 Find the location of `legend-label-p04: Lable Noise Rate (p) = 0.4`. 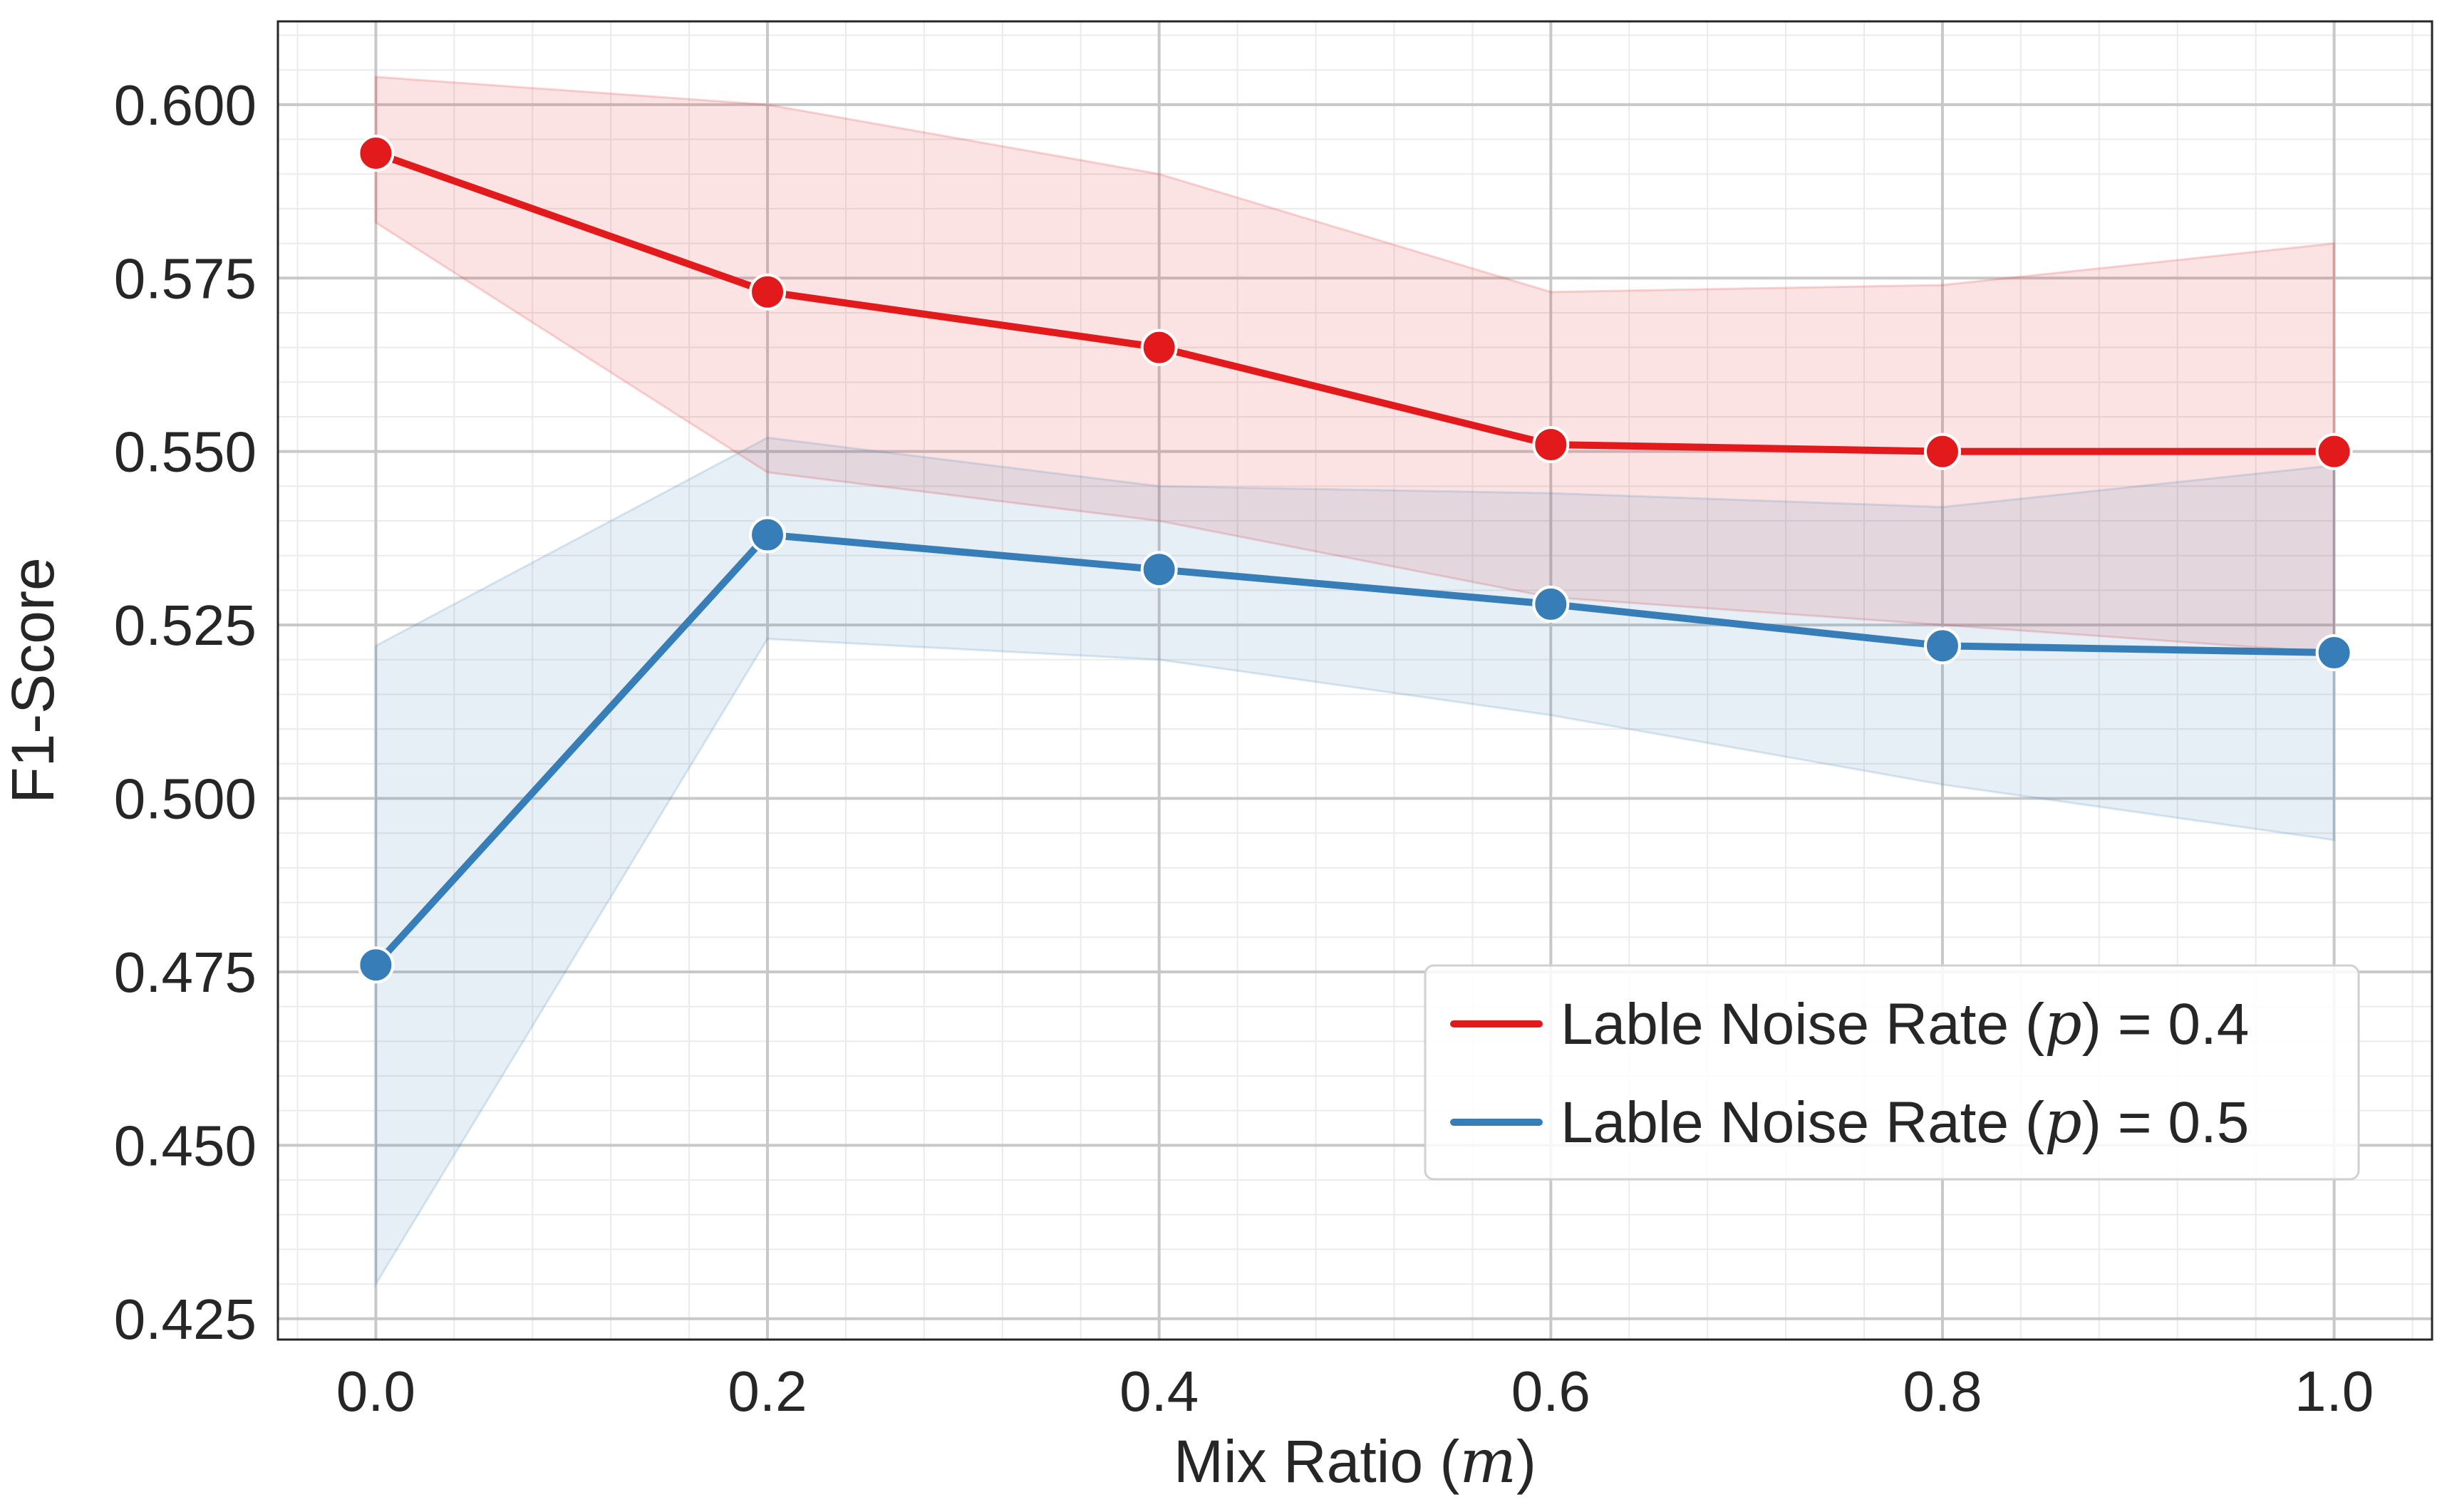

legend-label-p04: Lable Noise Rate (p) = 0.4 is located at coordinates (1905, 1024).